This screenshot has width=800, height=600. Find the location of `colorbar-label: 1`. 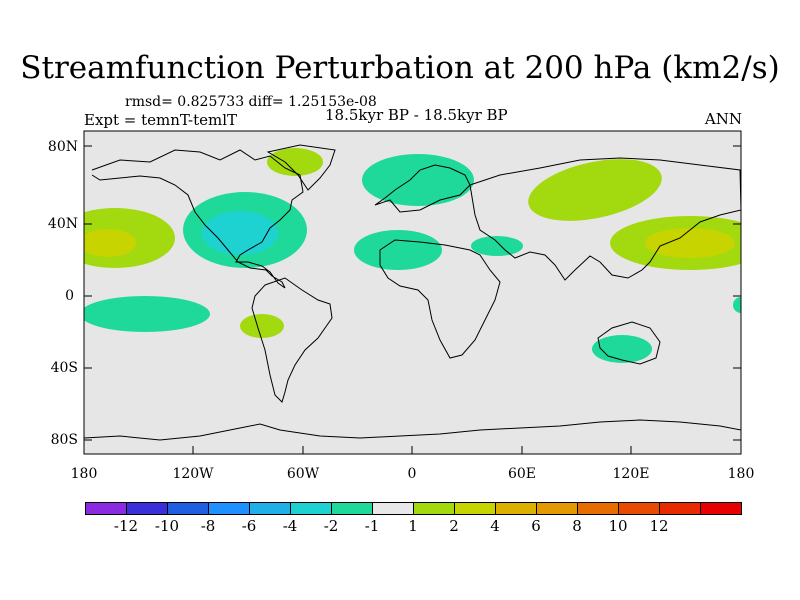

colorbar-label: 1 is located at coordinates (413, 526).